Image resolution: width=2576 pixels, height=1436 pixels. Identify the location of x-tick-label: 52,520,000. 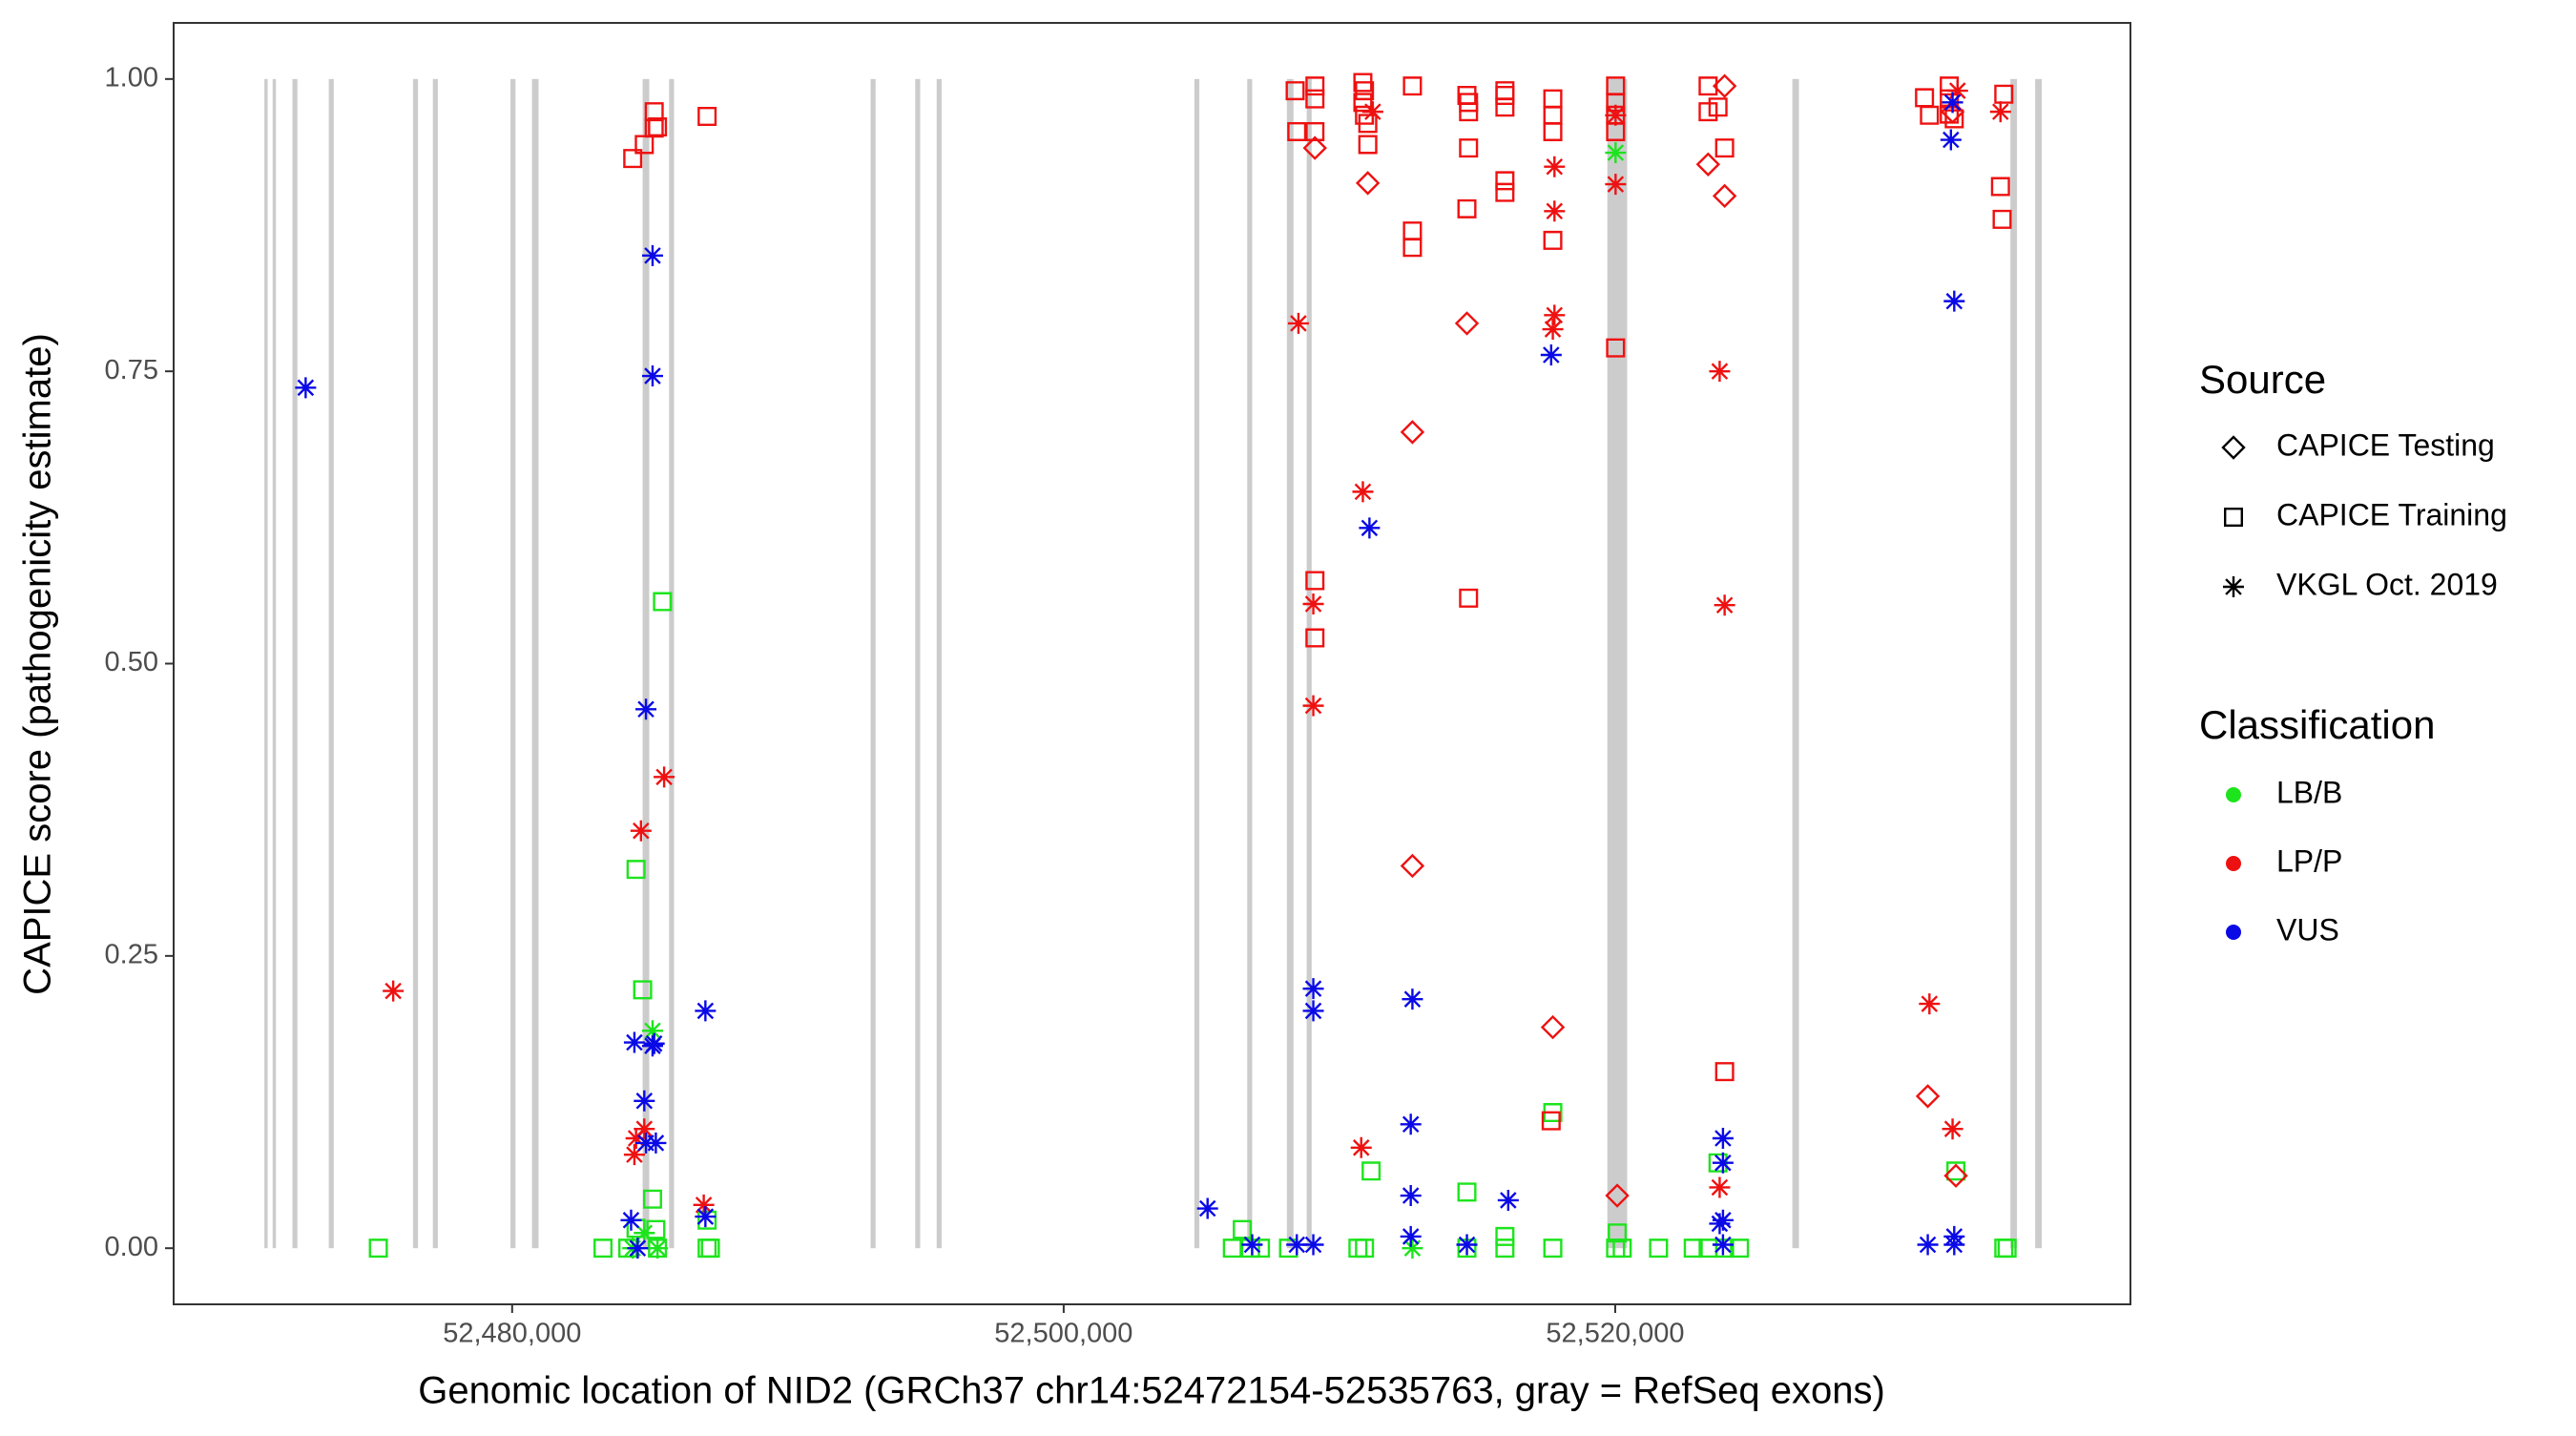
(1615, 1334).